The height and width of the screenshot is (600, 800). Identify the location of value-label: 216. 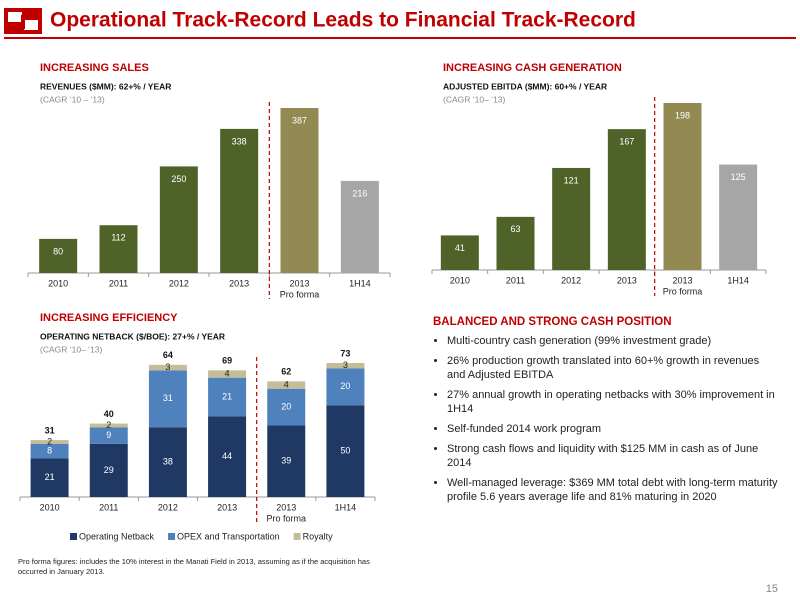
(359, 193).